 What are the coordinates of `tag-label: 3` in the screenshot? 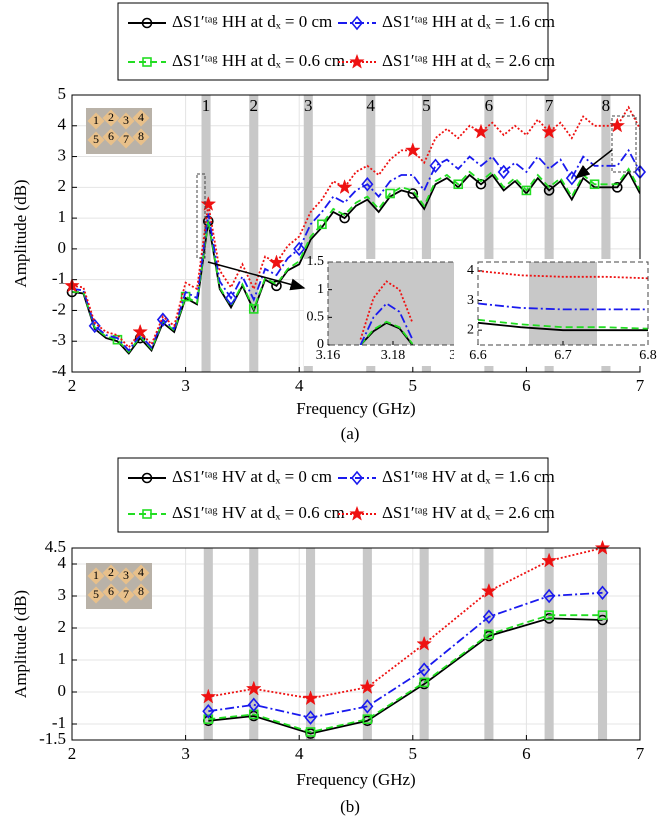 It's located at (126, 575).